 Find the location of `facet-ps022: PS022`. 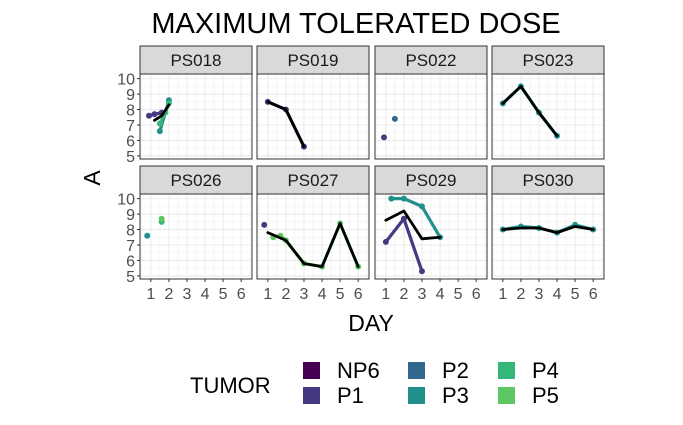

facet-ps022: PS022 is located at coordinates (431, 102).